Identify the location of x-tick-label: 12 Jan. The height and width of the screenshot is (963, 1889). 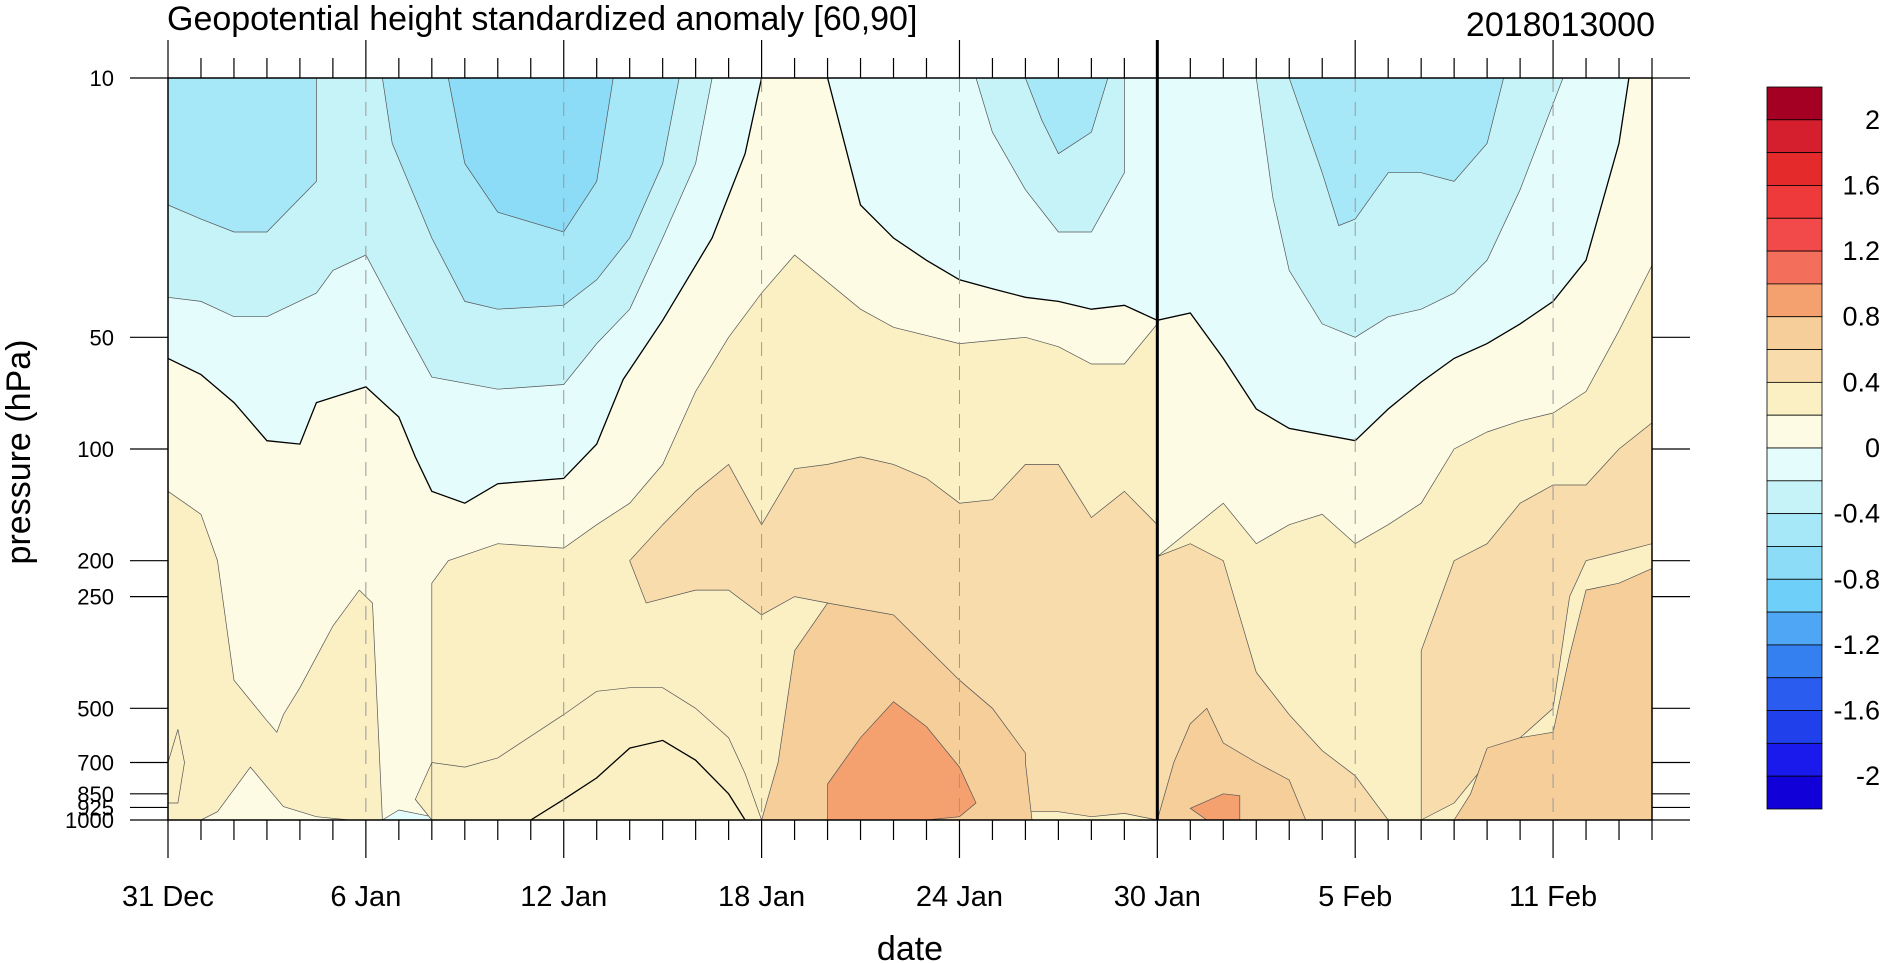
(563, 897).